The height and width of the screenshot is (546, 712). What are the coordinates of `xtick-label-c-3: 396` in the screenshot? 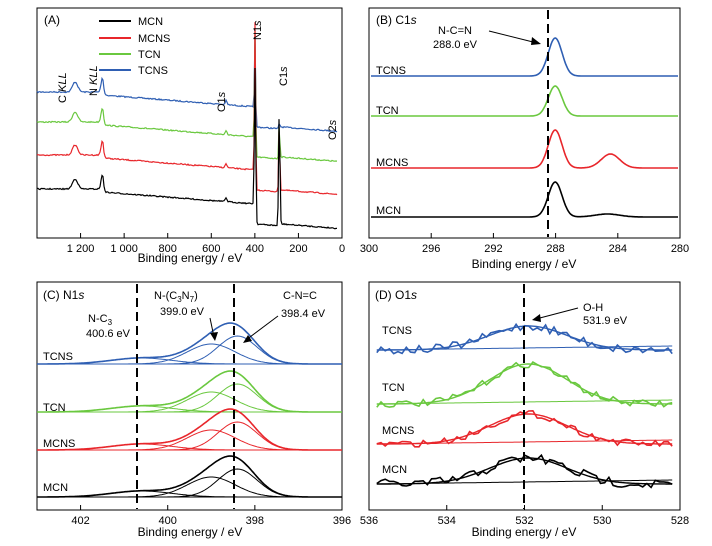 It's located at (342, 521).